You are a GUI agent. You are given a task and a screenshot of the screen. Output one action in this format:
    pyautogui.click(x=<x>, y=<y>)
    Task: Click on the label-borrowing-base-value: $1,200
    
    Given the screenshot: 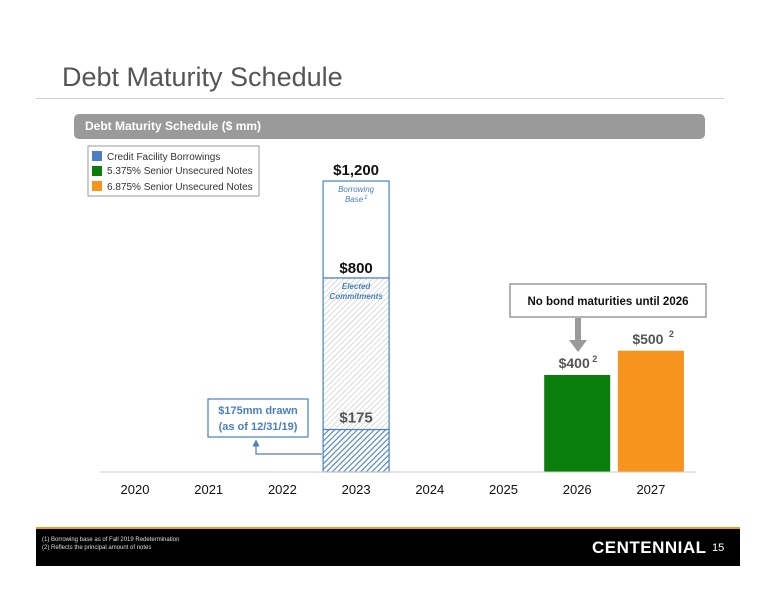 What is the action you would take?
    pyautogui.click(x=356, y=170)
    